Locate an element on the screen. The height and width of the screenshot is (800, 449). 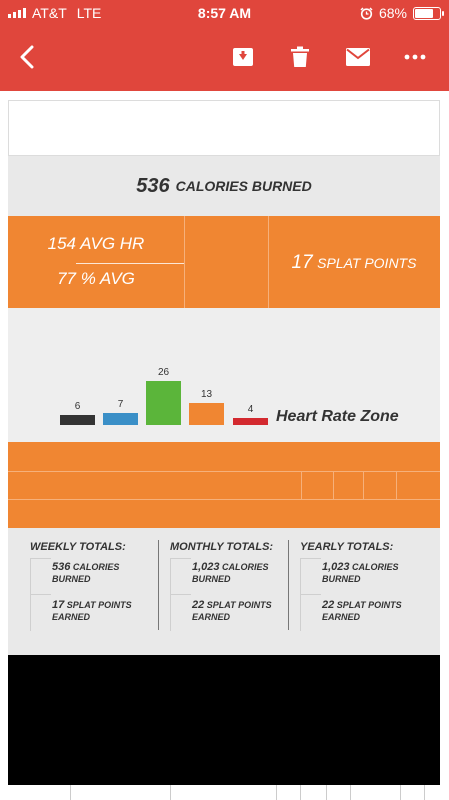
weekly-calories: 536 CALORIES BURNED is located at coordinates (85, 573).